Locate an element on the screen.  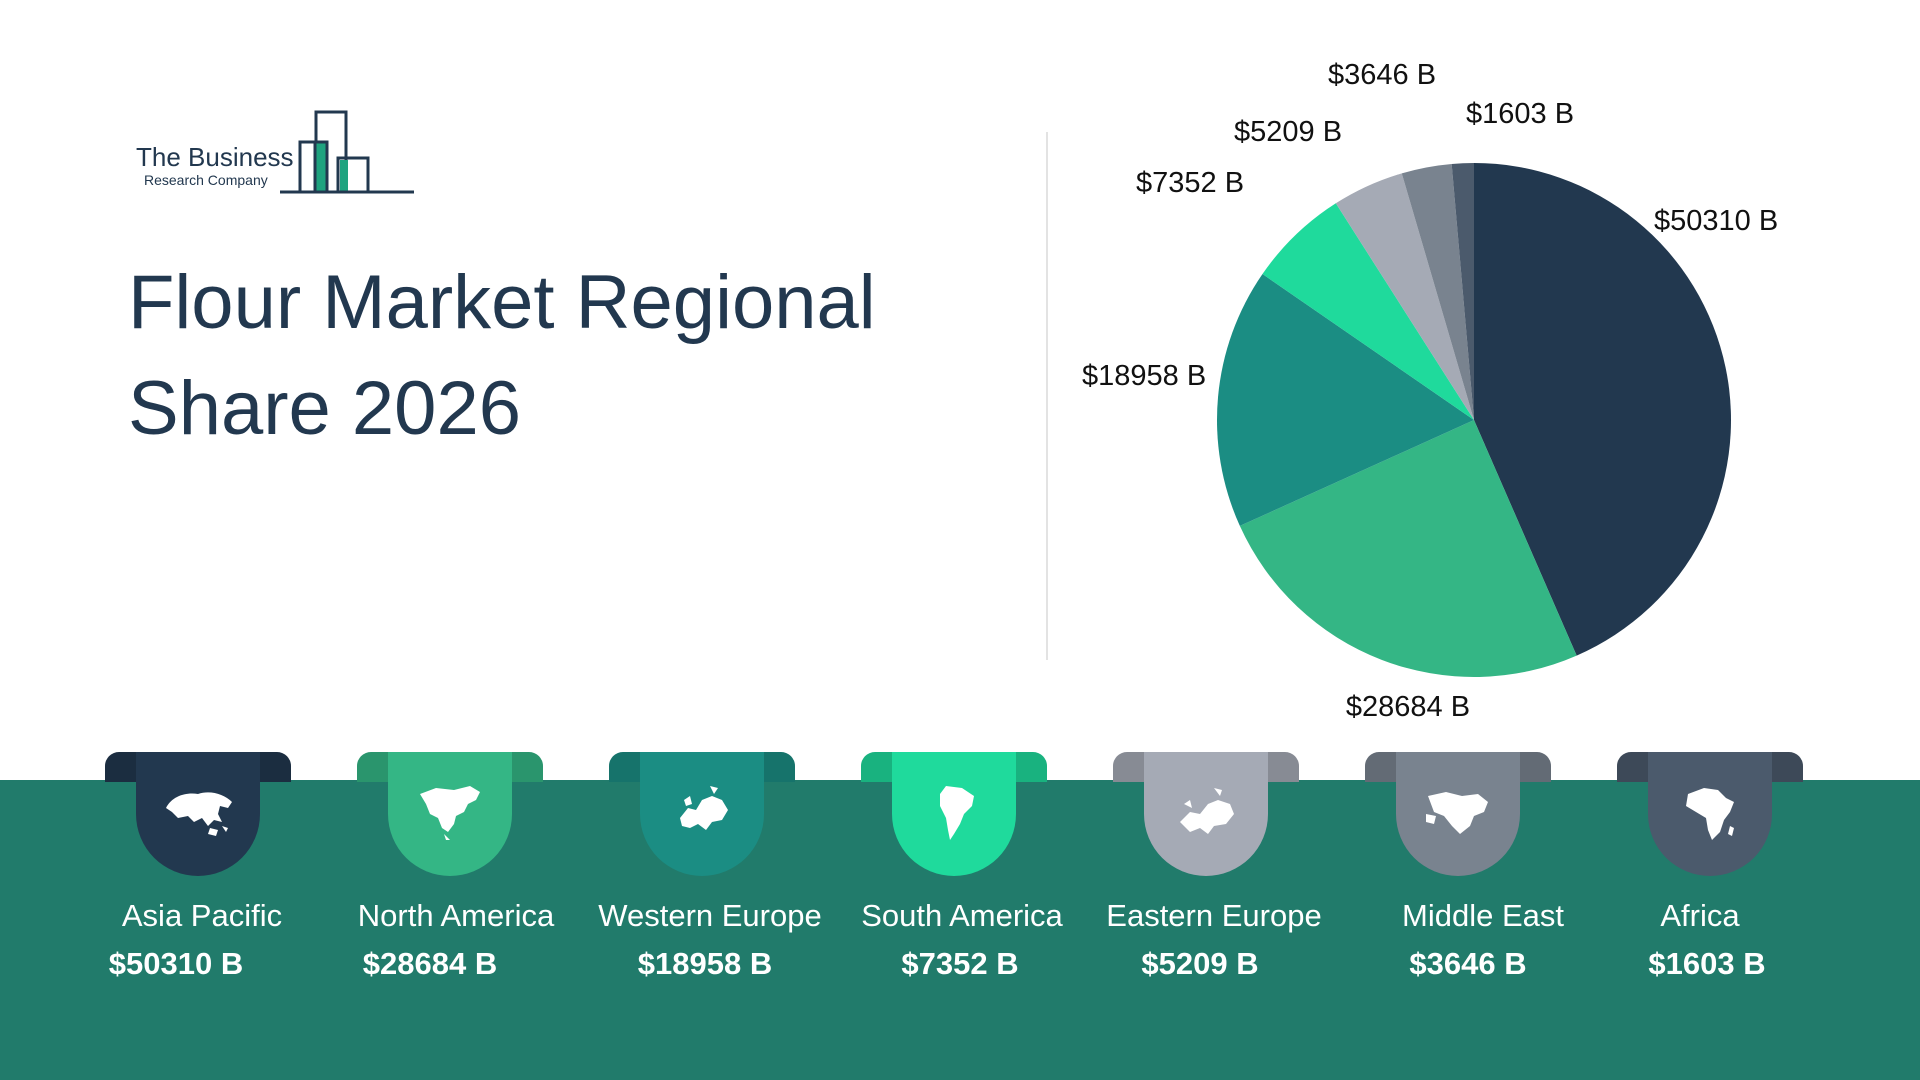
logo-buildings-graphic is located at coordinates (347, 152).